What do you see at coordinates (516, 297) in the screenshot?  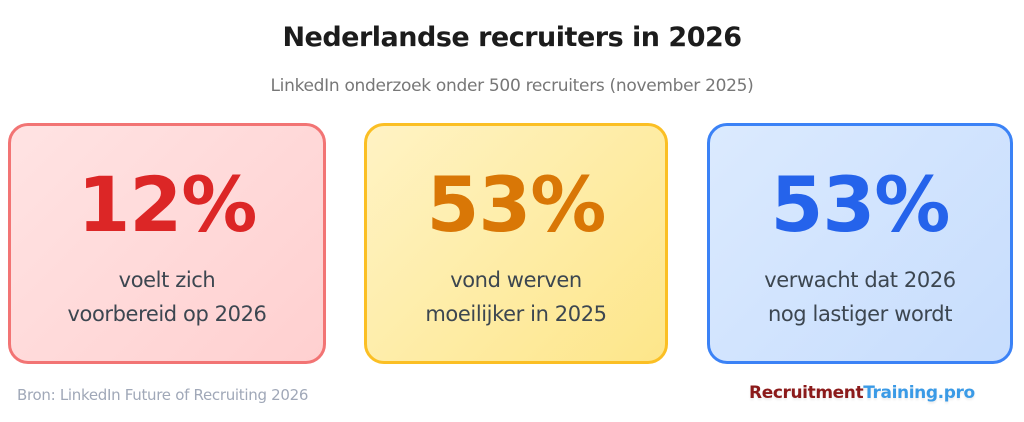 I see `stat-description: vond werven moeilijker in 2025` at bounding box center [516, 297].